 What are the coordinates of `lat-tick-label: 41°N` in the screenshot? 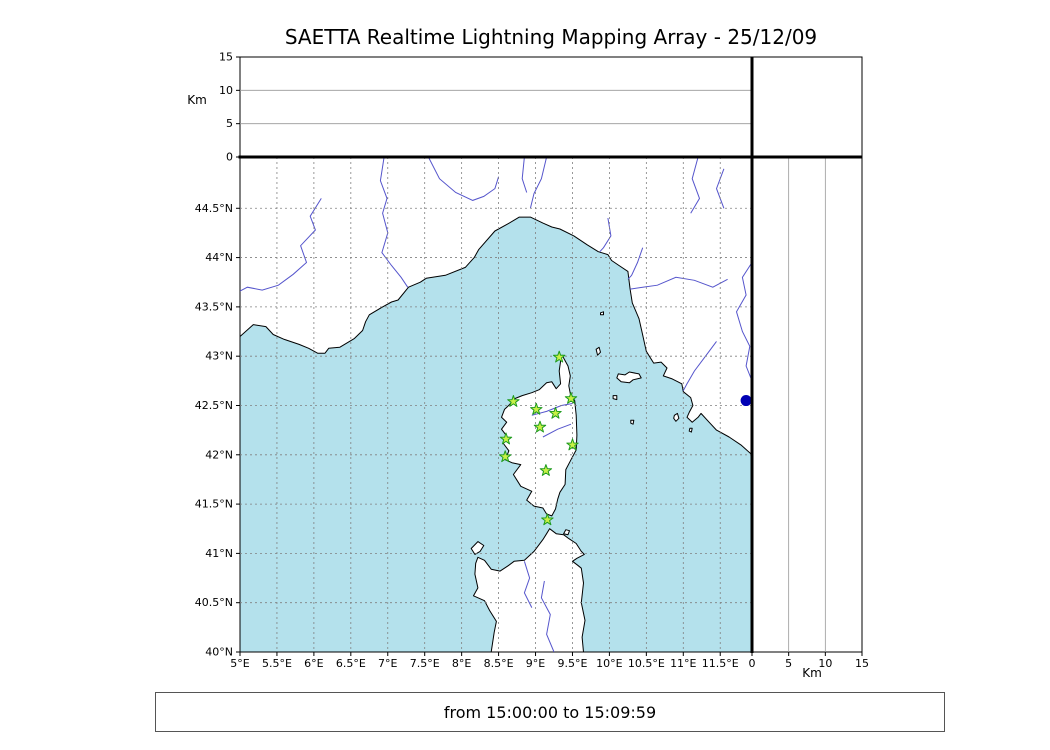 It's located at (219, 553).